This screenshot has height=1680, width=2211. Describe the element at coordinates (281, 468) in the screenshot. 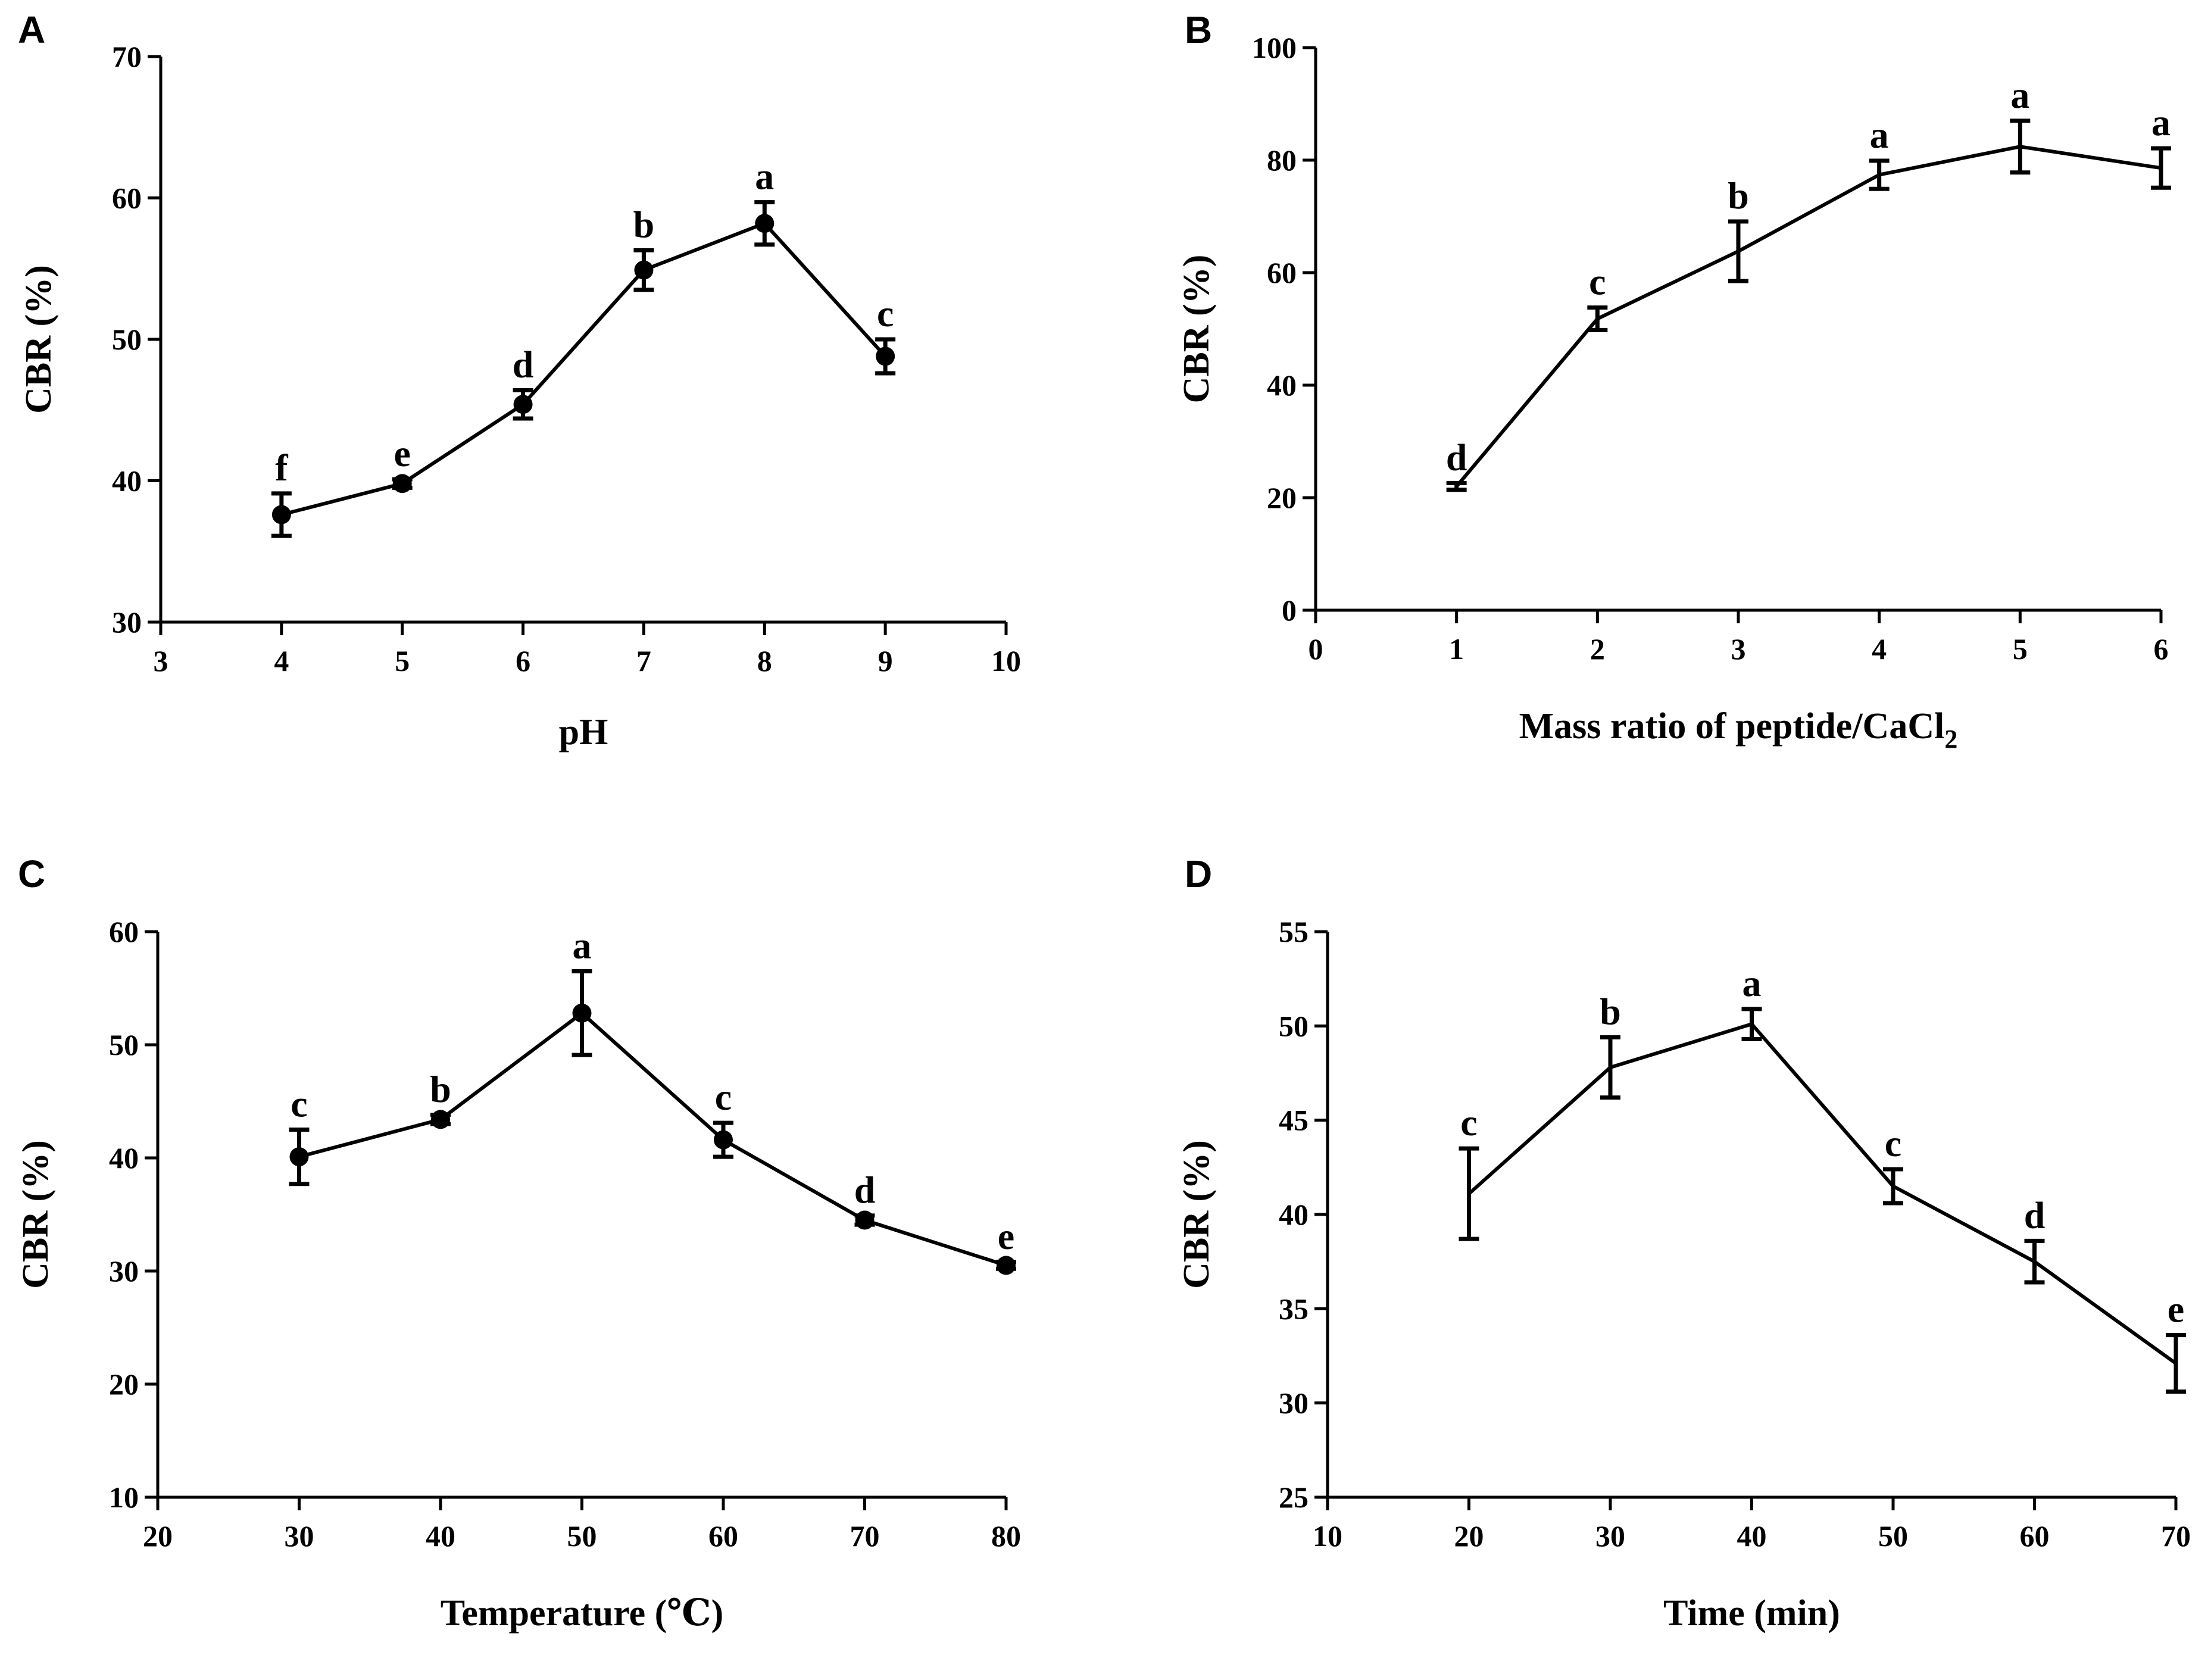

I see `significance-label: f` at that location.